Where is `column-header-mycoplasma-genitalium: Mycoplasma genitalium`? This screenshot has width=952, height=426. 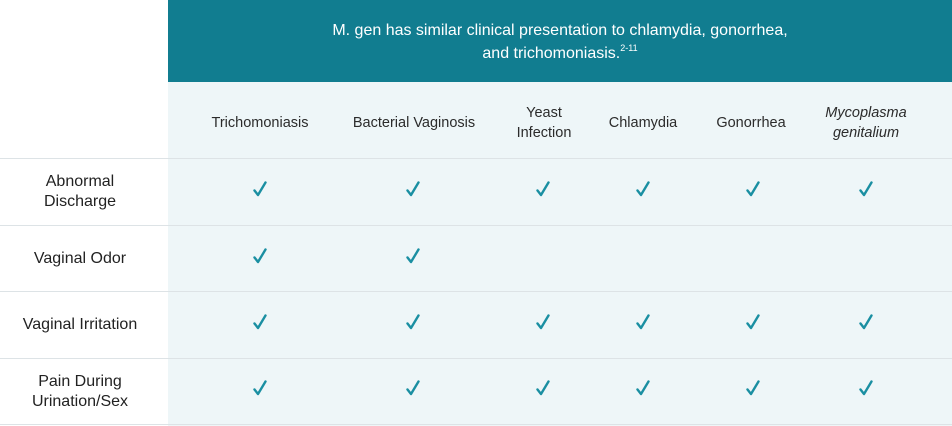
column-header-mycoplasma-genitalium: Mycoplasma genitalium is located at coordinates (866, 123).